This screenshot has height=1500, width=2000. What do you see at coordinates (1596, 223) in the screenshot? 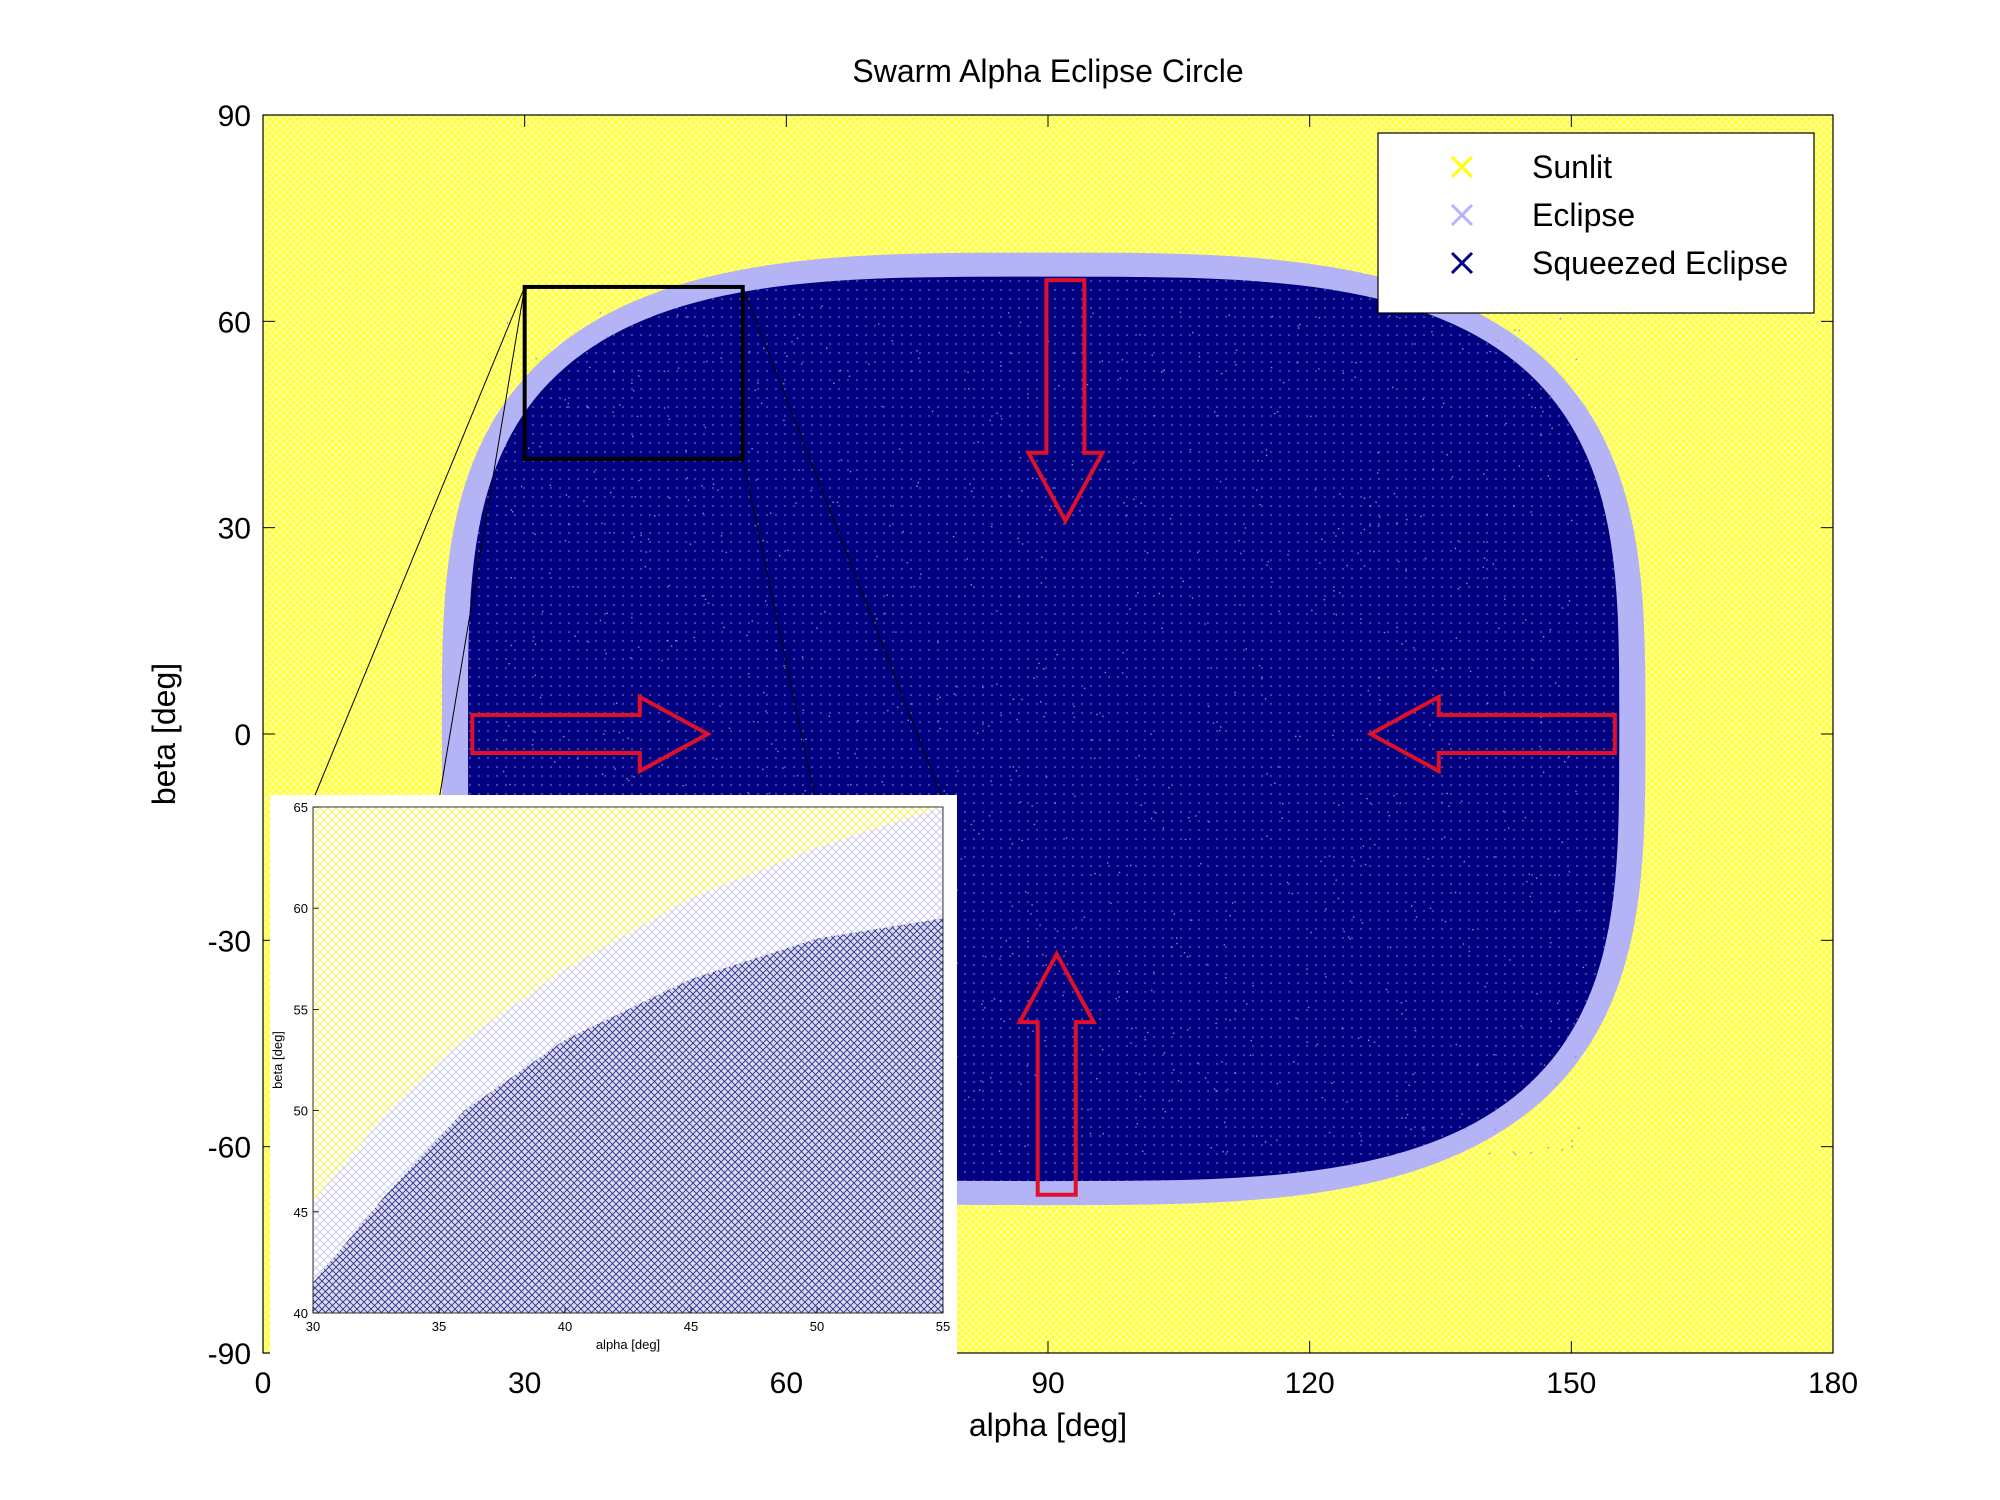
I see `legend: Sunlit Eclipse Squeezed Eclipse` at bounding box center [1596, 223].